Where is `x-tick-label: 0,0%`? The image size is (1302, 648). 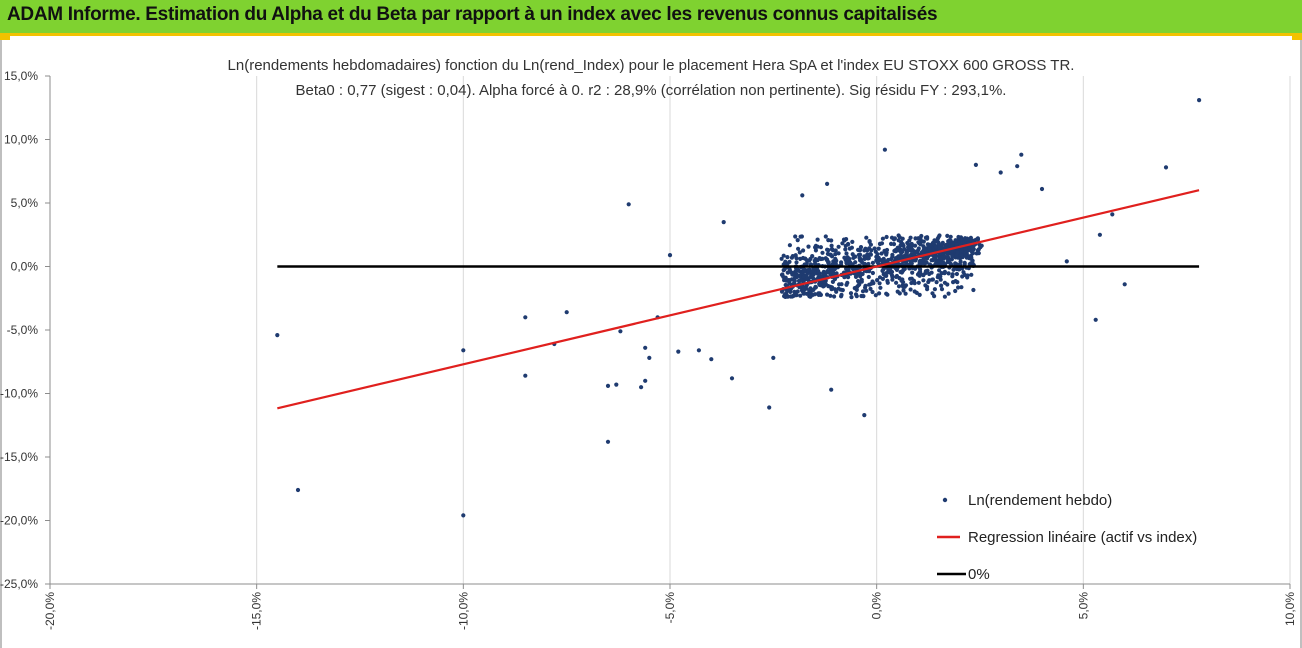 x-tick-label: 0,0% is located at coordinates (877, 606).